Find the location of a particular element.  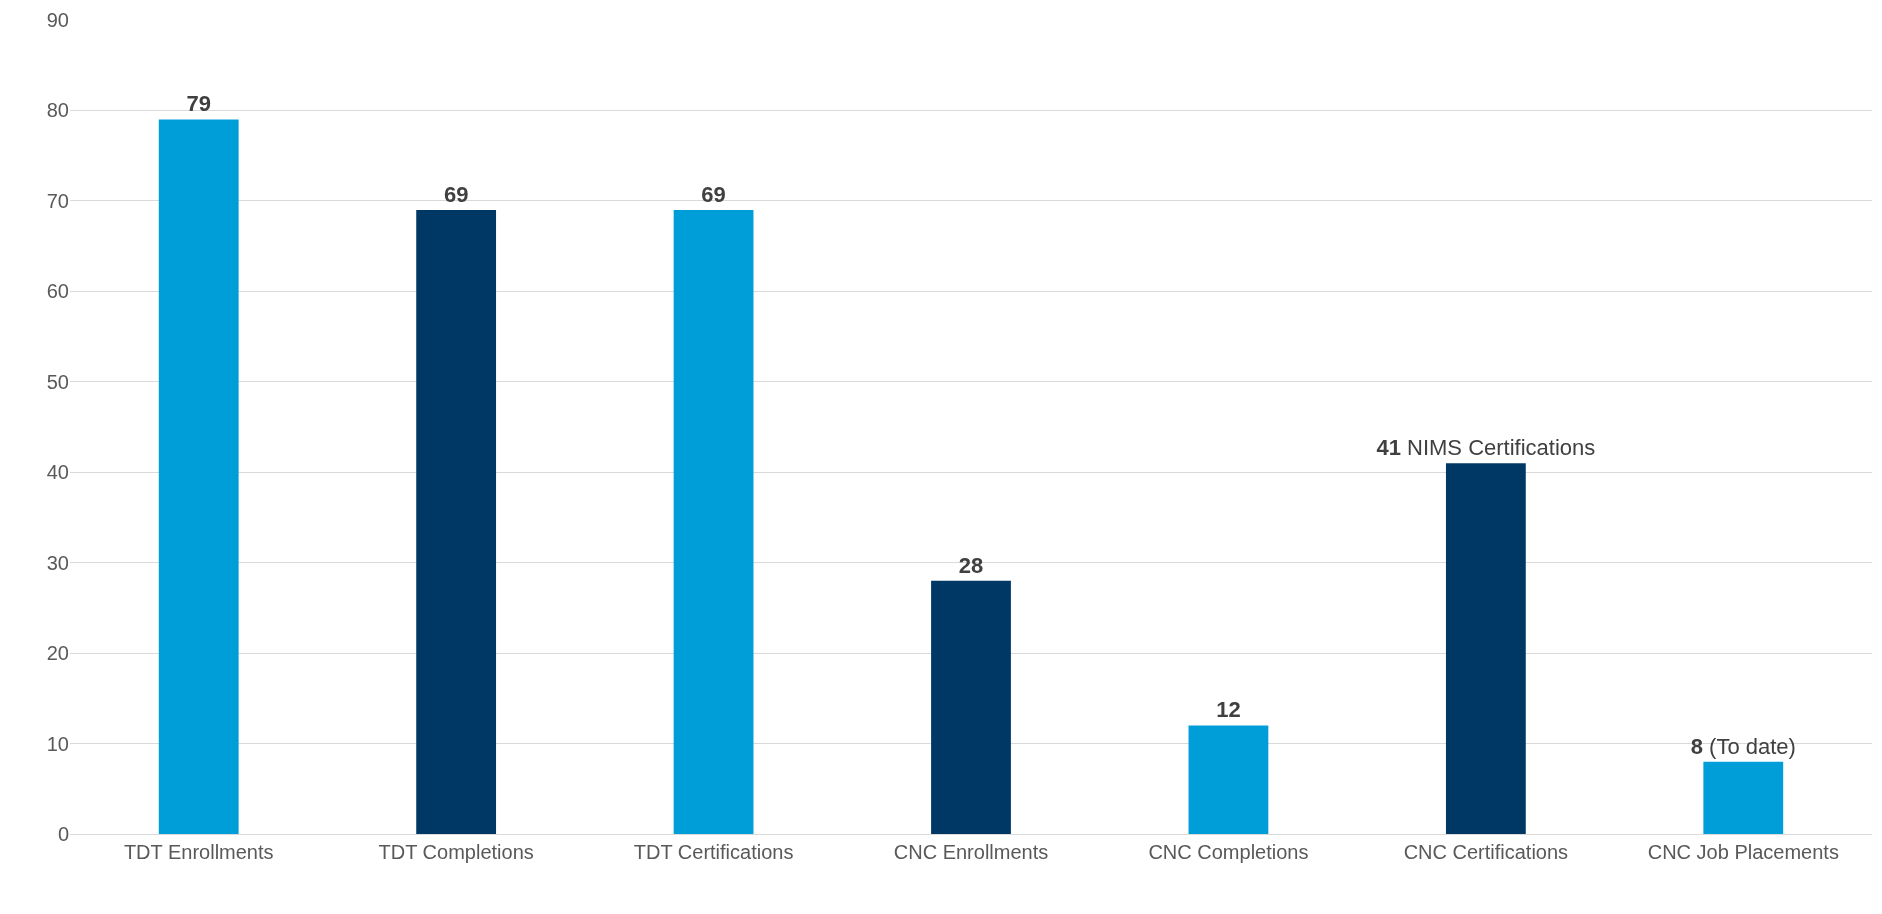

x-tick-label: TDT Completions is located at coordinates (456, 852).